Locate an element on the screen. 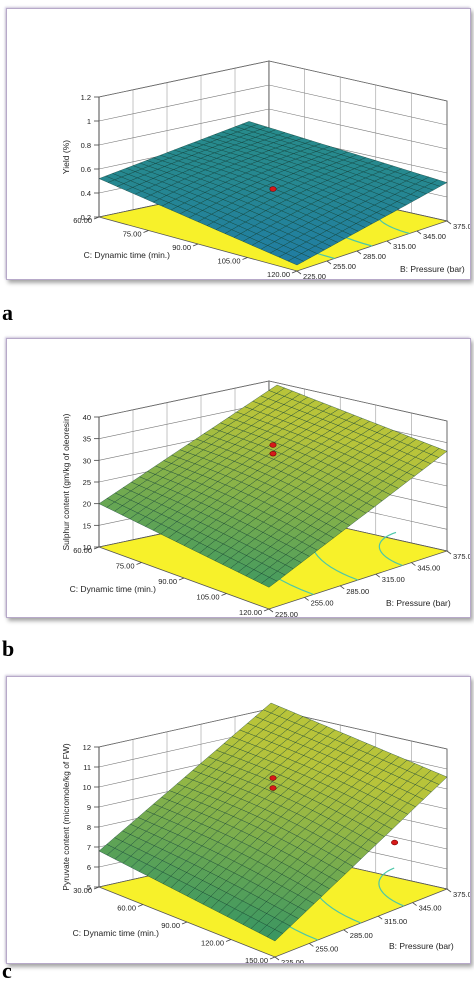  z-tick-label: 0.8 is located at coordinates (86, 145).